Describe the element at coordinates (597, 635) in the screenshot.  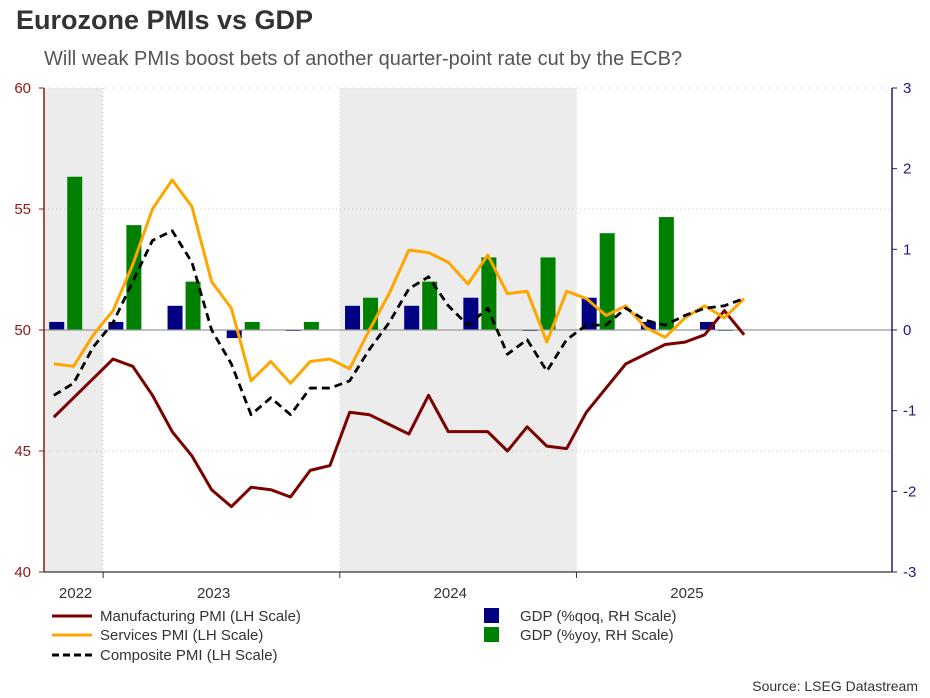
I see `legend-label-gdp_yoy: GDP (%yoy, RH Scale)` at that location.